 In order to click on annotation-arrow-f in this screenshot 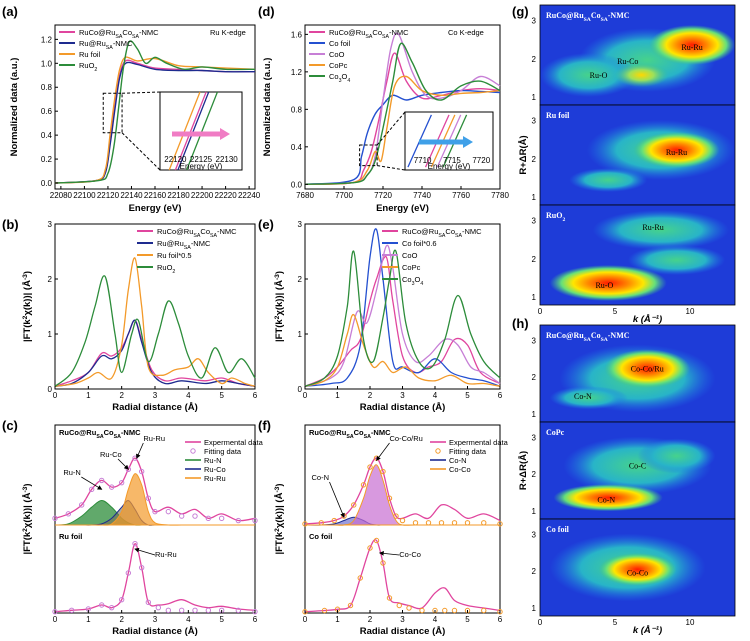, I will do `click(337, 499)`.